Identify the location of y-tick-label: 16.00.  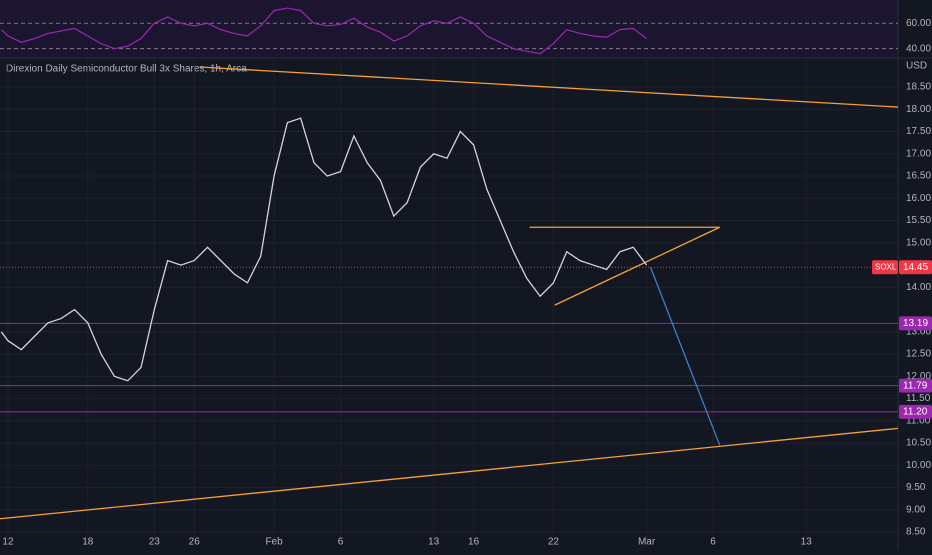
(918, 198).